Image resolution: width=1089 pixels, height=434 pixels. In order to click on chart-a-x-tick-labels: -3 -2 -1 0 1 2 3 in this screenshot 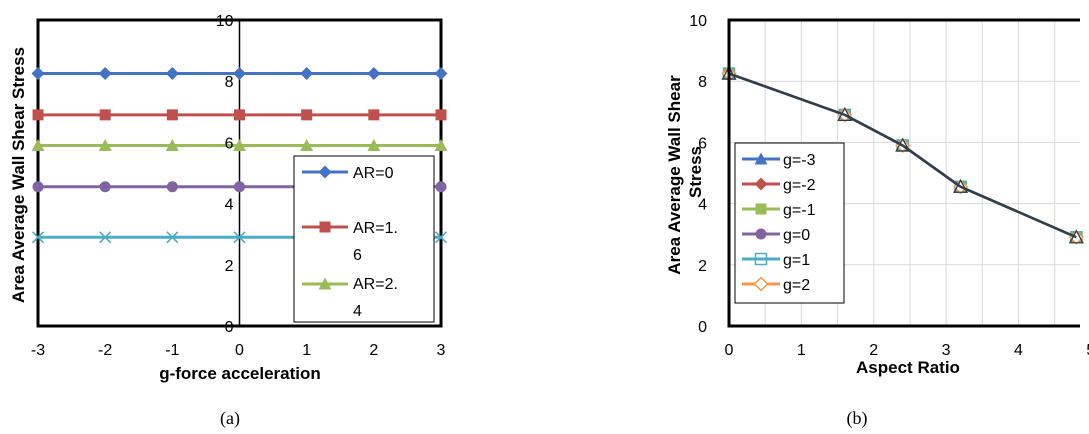, I will do `click(238, 350)`.